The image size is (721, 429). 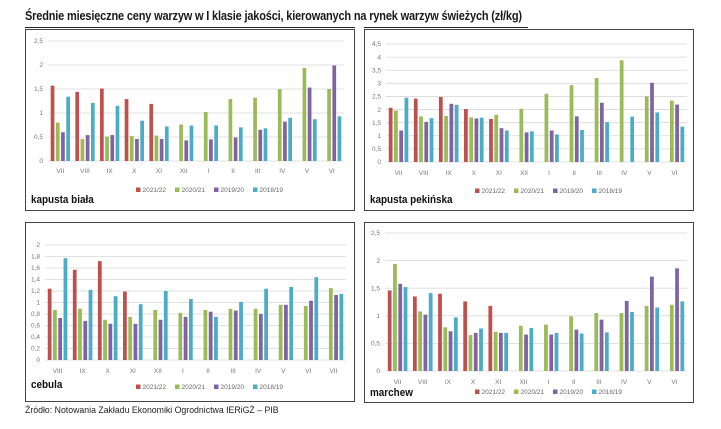 I want to click on chart-title: cebula, so click(x=47, y=385).